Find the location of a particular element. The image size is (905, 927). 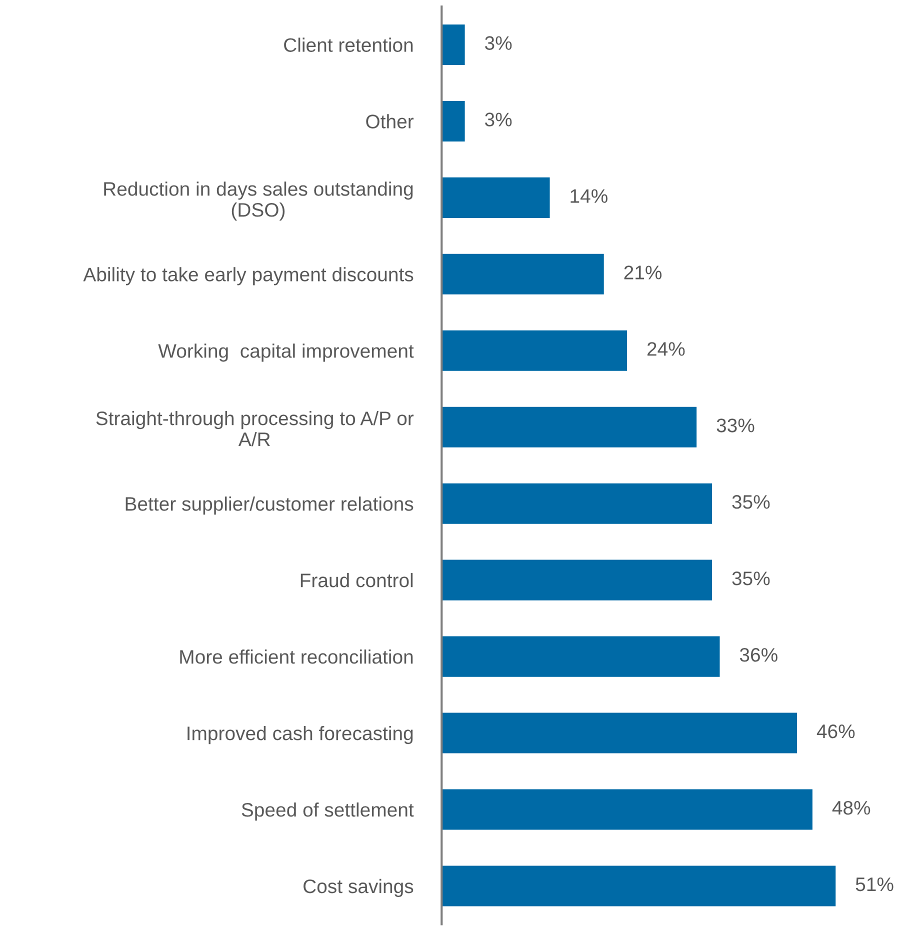

y-tick-label: Speed of settlement is located at coordinates (328, 811).